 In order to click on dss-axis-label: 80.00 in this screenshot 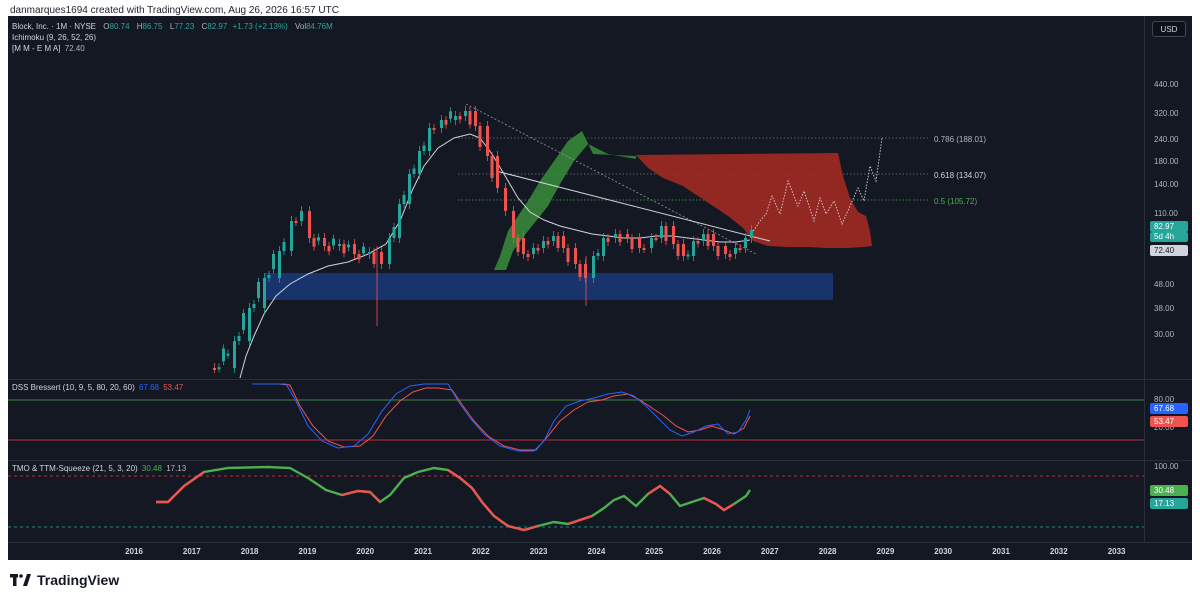, I will do `click(1164, 399)`.